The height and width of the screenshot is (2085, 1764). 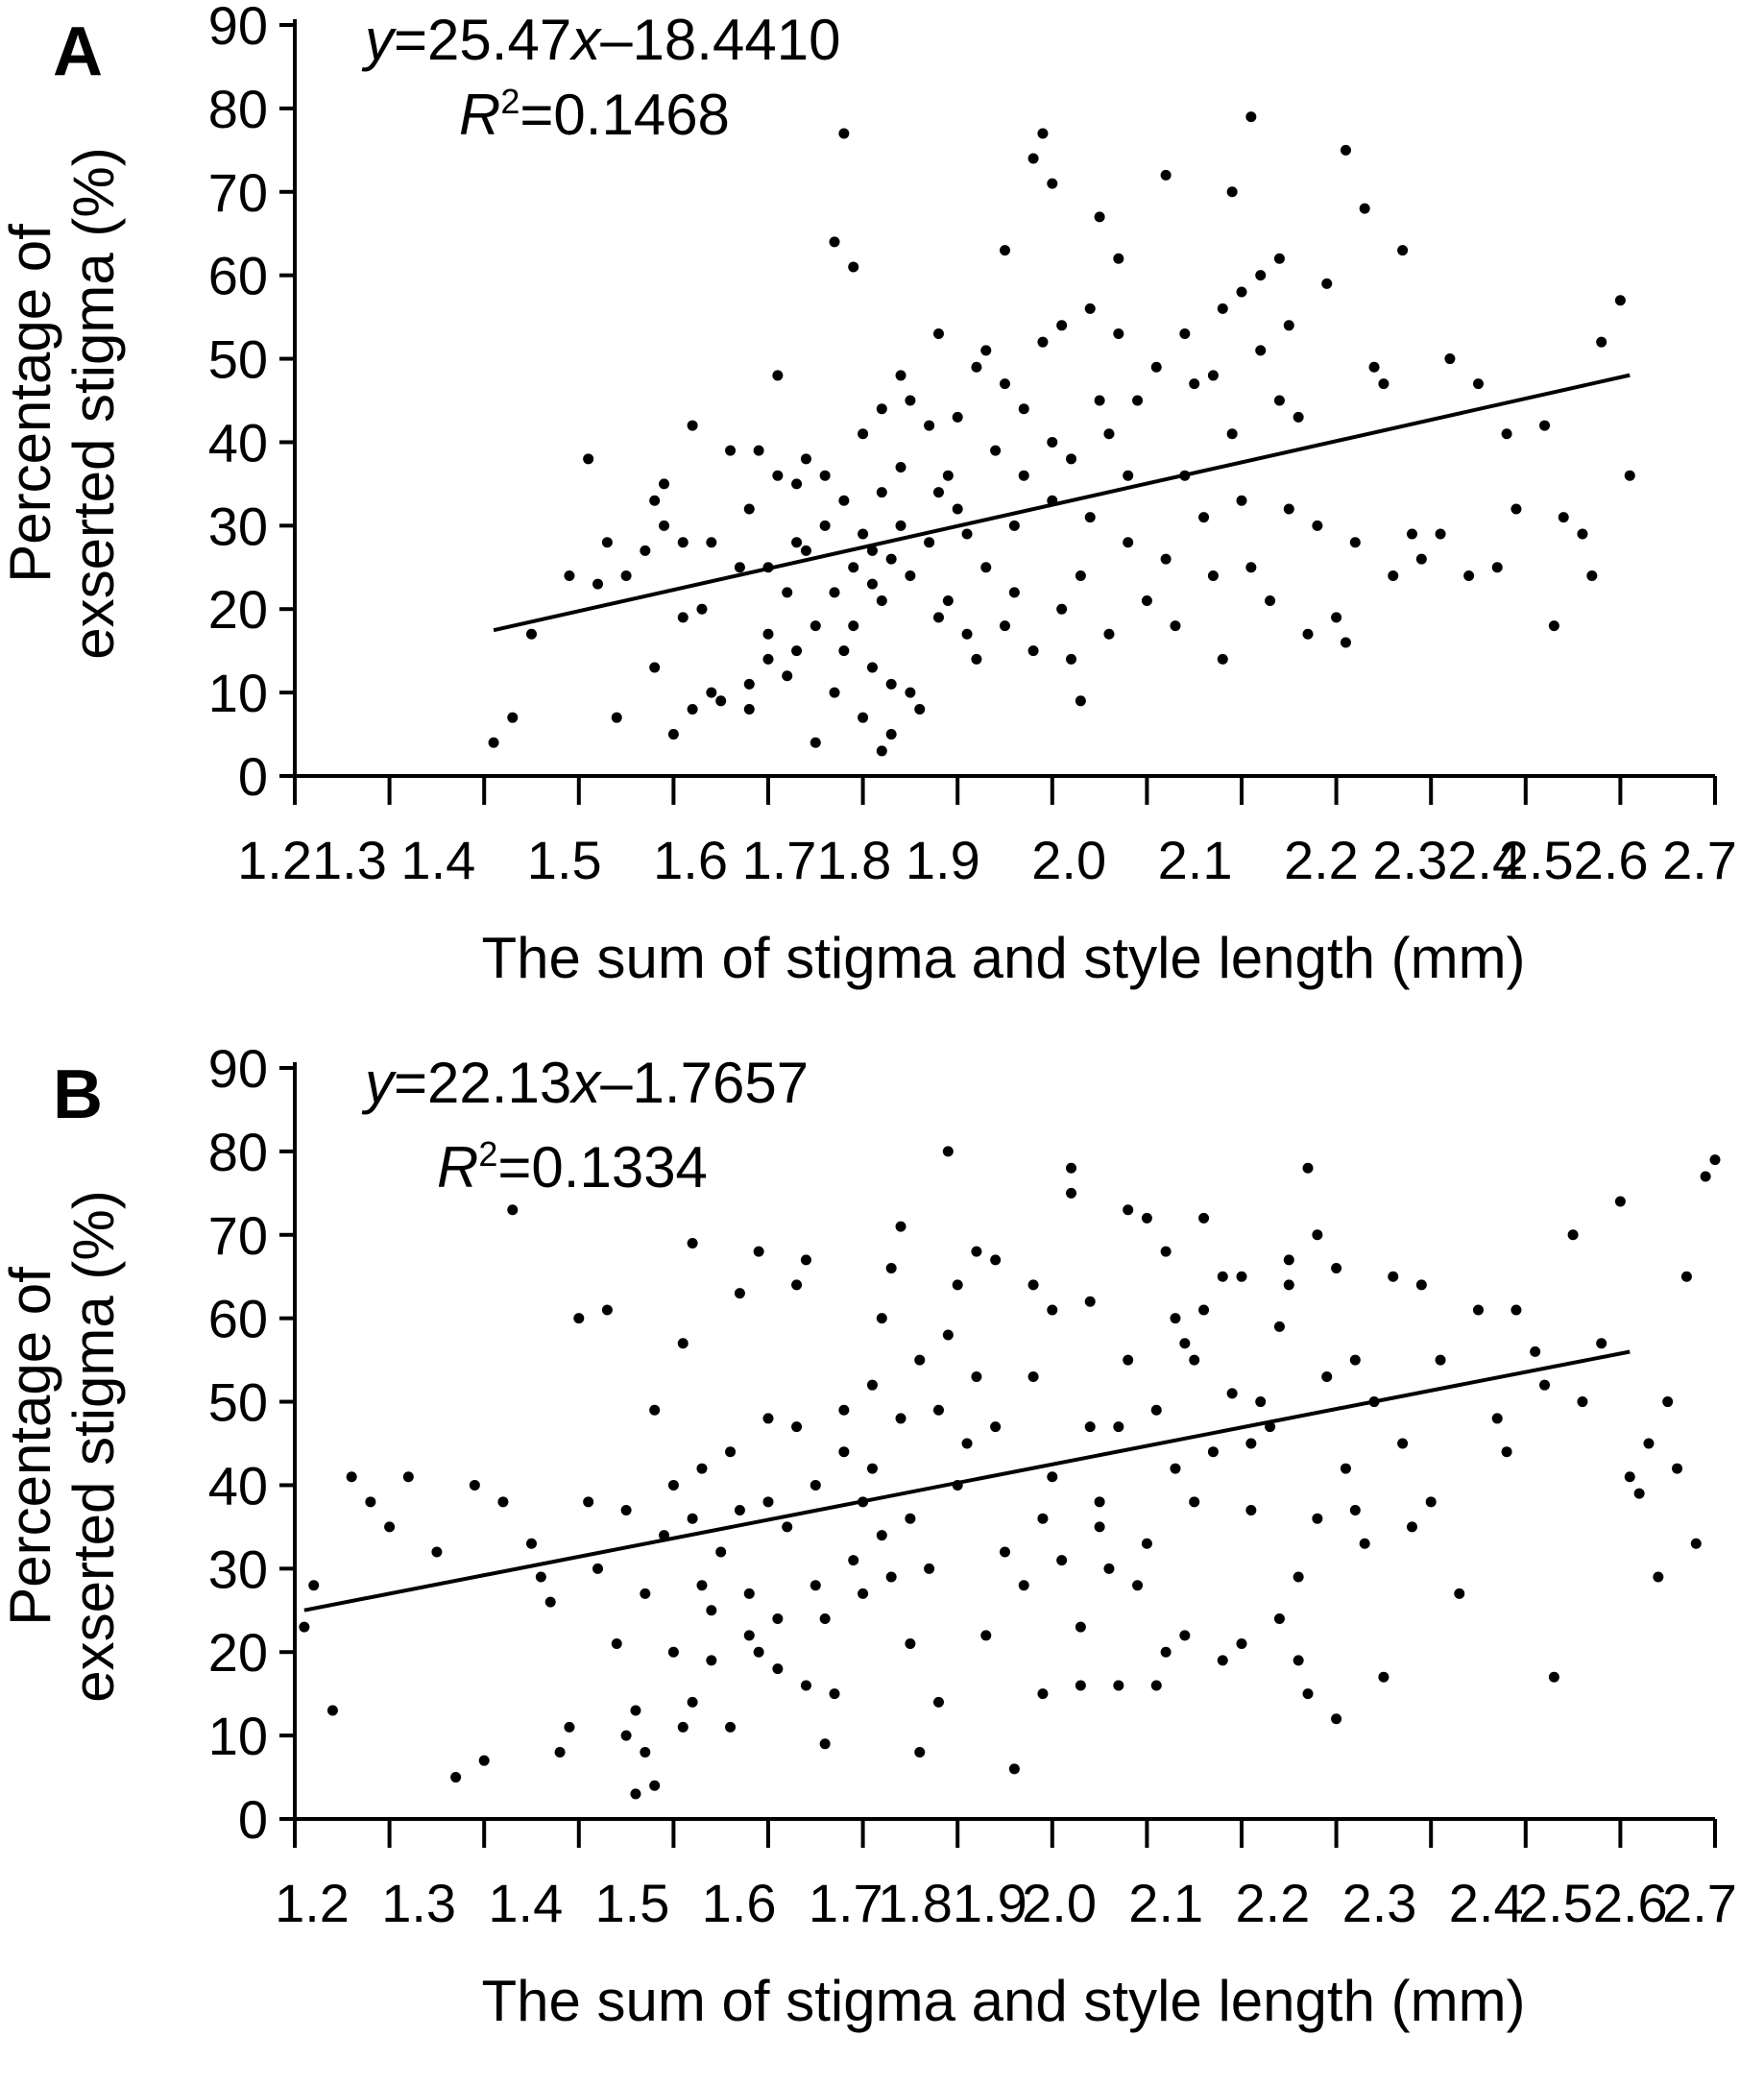 I want to click on r-squared: R2=0.1468, so click(x=594, y=115).